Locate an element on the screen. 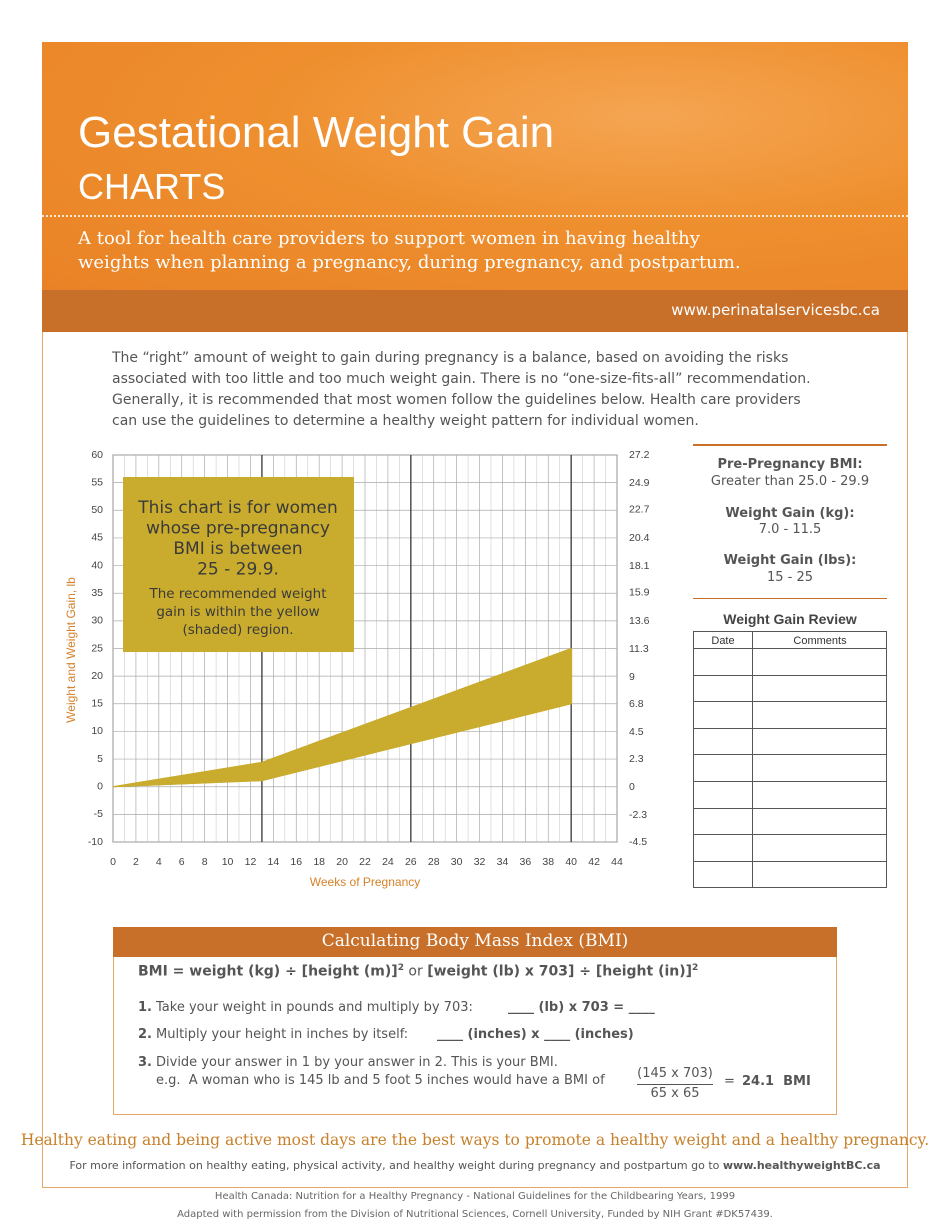 Image resolution: width=950 pixels, height=1230 pixels. annotation-main: whose pre-pregnancy is located at coordinates (238, 529).